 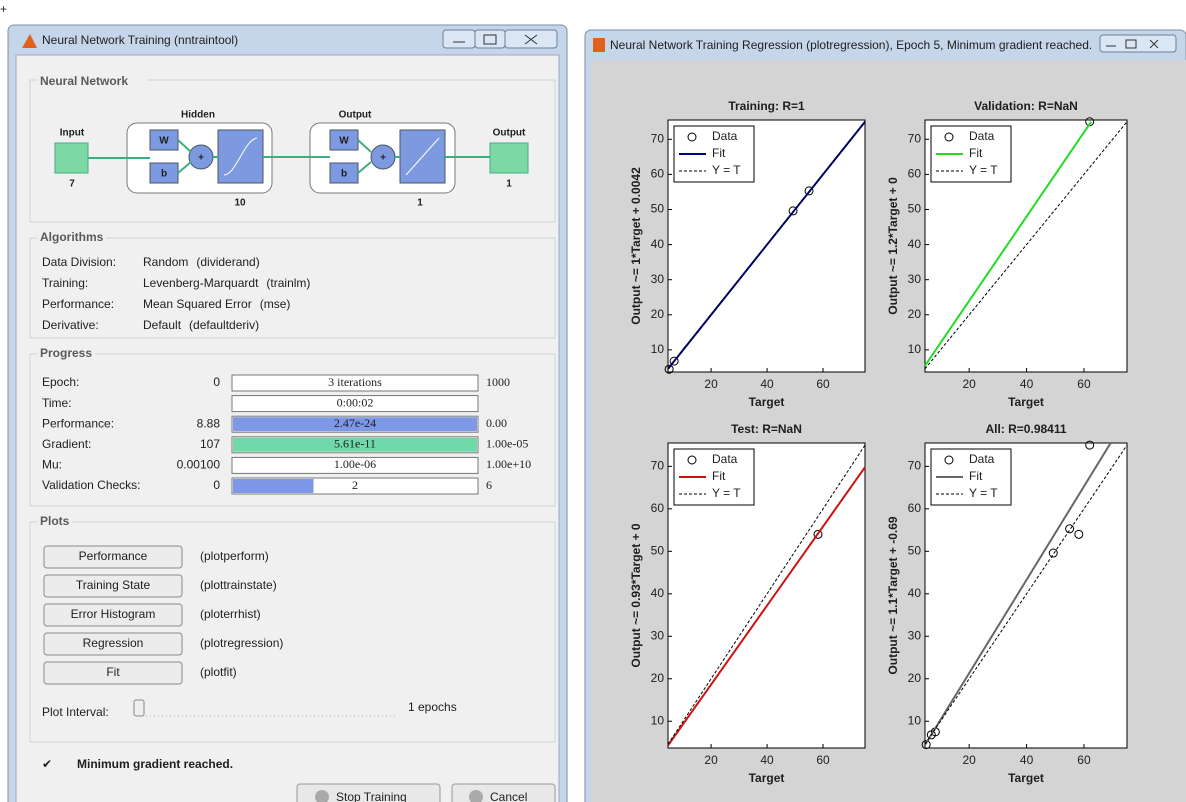 I want to click on progress-end: 0.00, so click(x=496, y=423).